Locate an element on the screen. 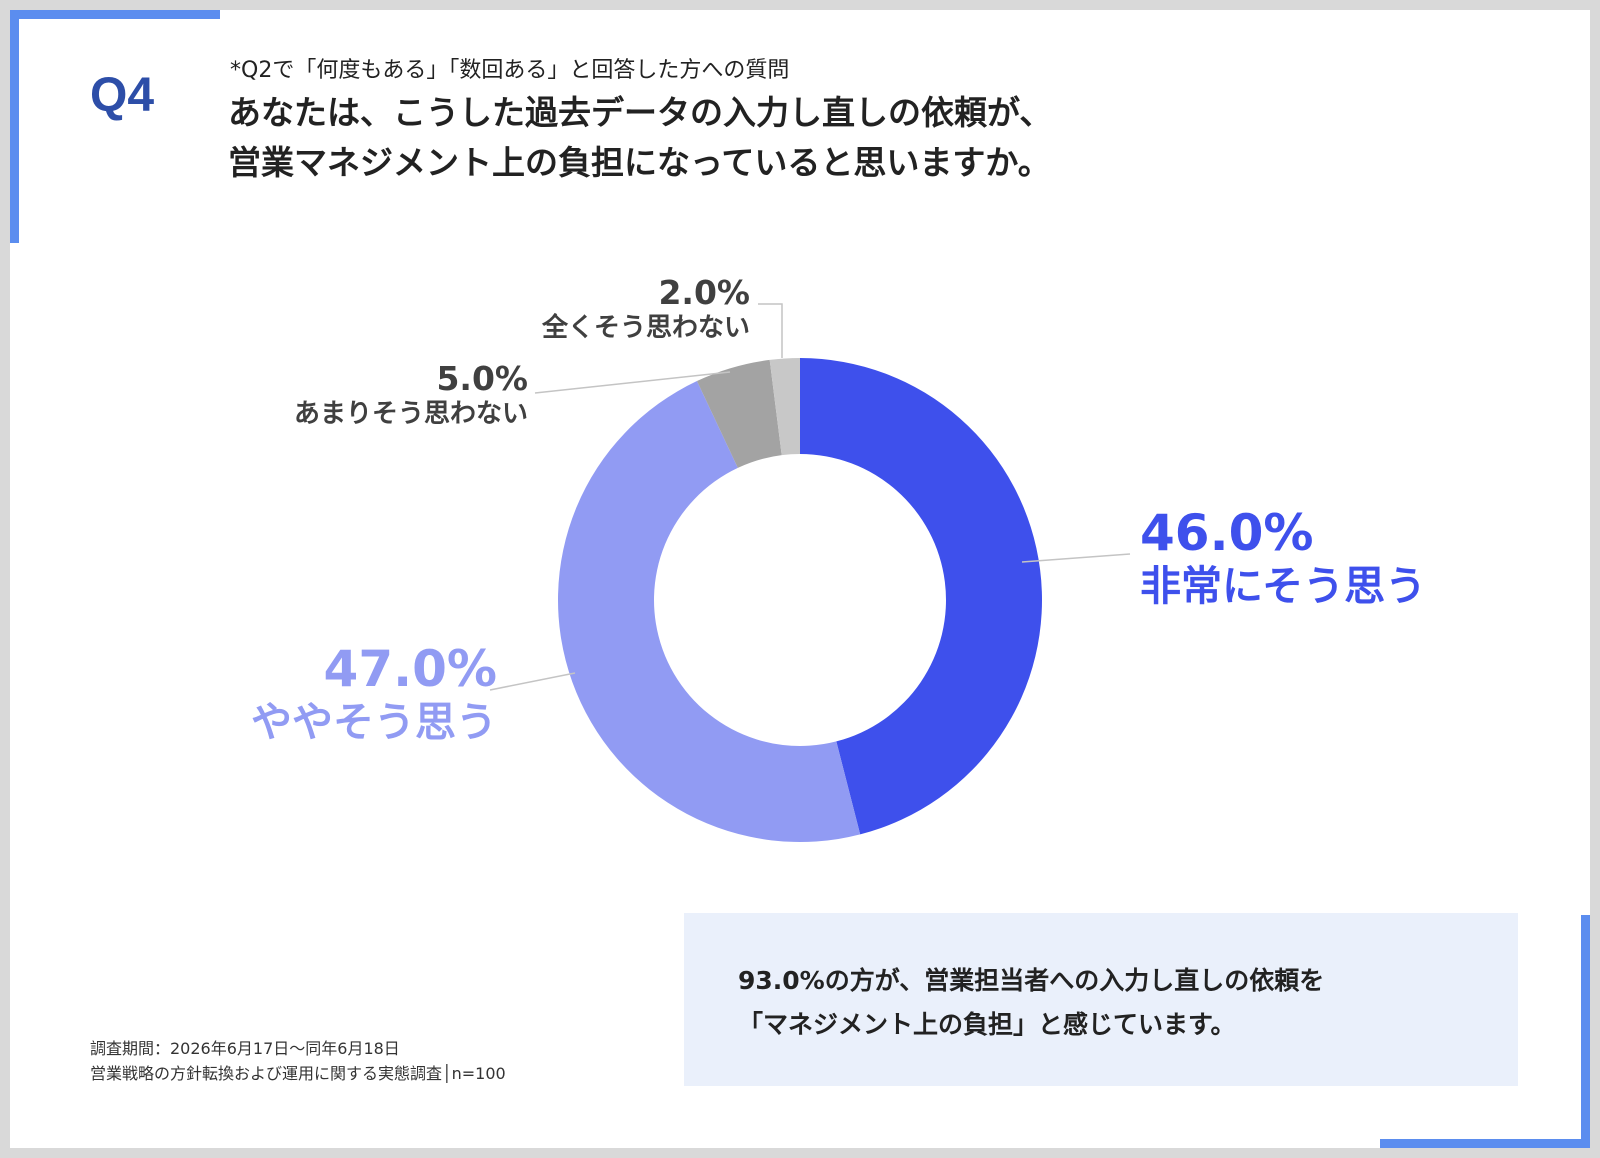 This screenshot has height=1158, width=1600. category-label-not-much-agree: あまりそう思わない is located at coordinates (410, 414).